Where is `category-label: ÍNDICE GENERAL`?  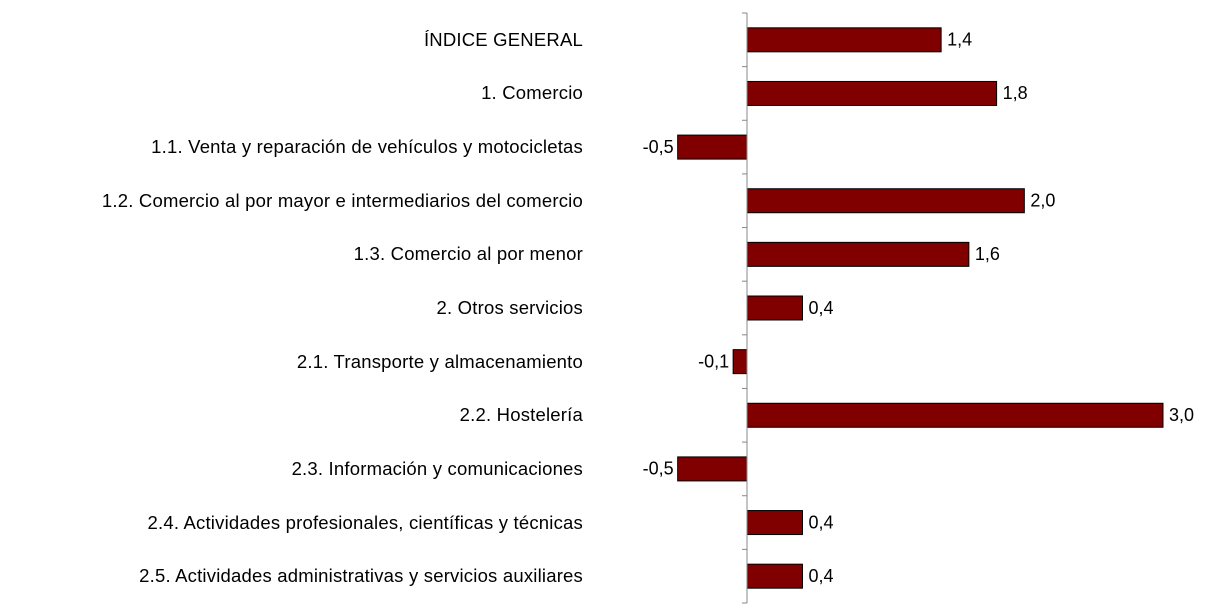 category-label: ÍNDICE GENERAL is located at coordinates (503, 40).